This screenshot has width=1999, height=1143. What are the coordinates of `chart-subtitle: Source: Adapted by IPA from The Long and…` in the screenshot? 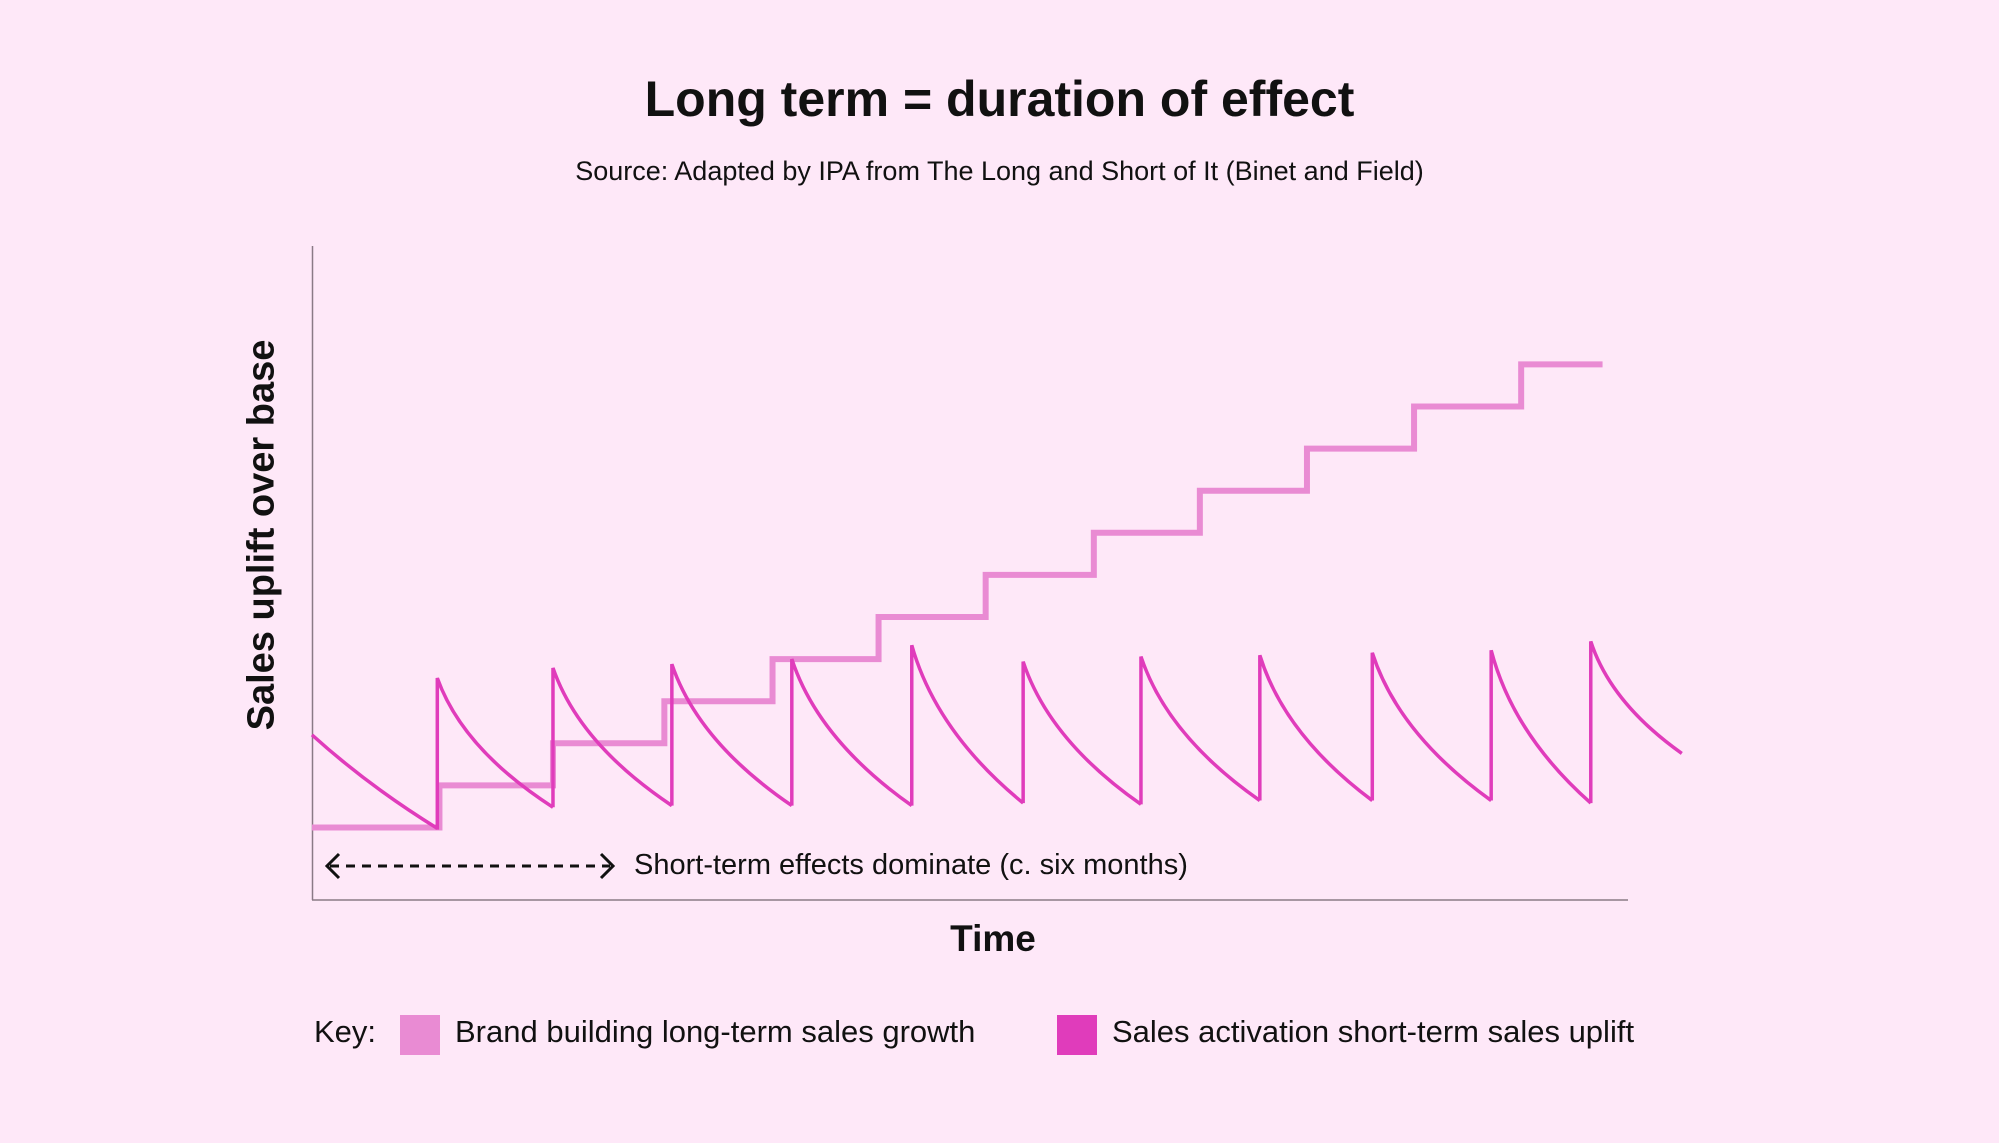 It's located at (999, 171).